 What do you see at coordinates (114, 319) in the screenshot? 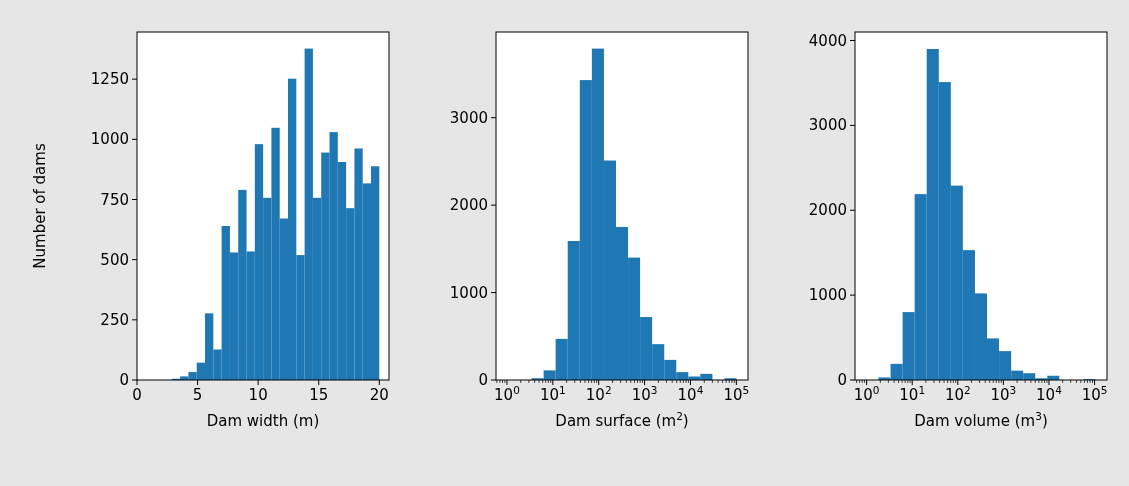
I see `y-tick-label: 250` at bounding box center [114, 319].